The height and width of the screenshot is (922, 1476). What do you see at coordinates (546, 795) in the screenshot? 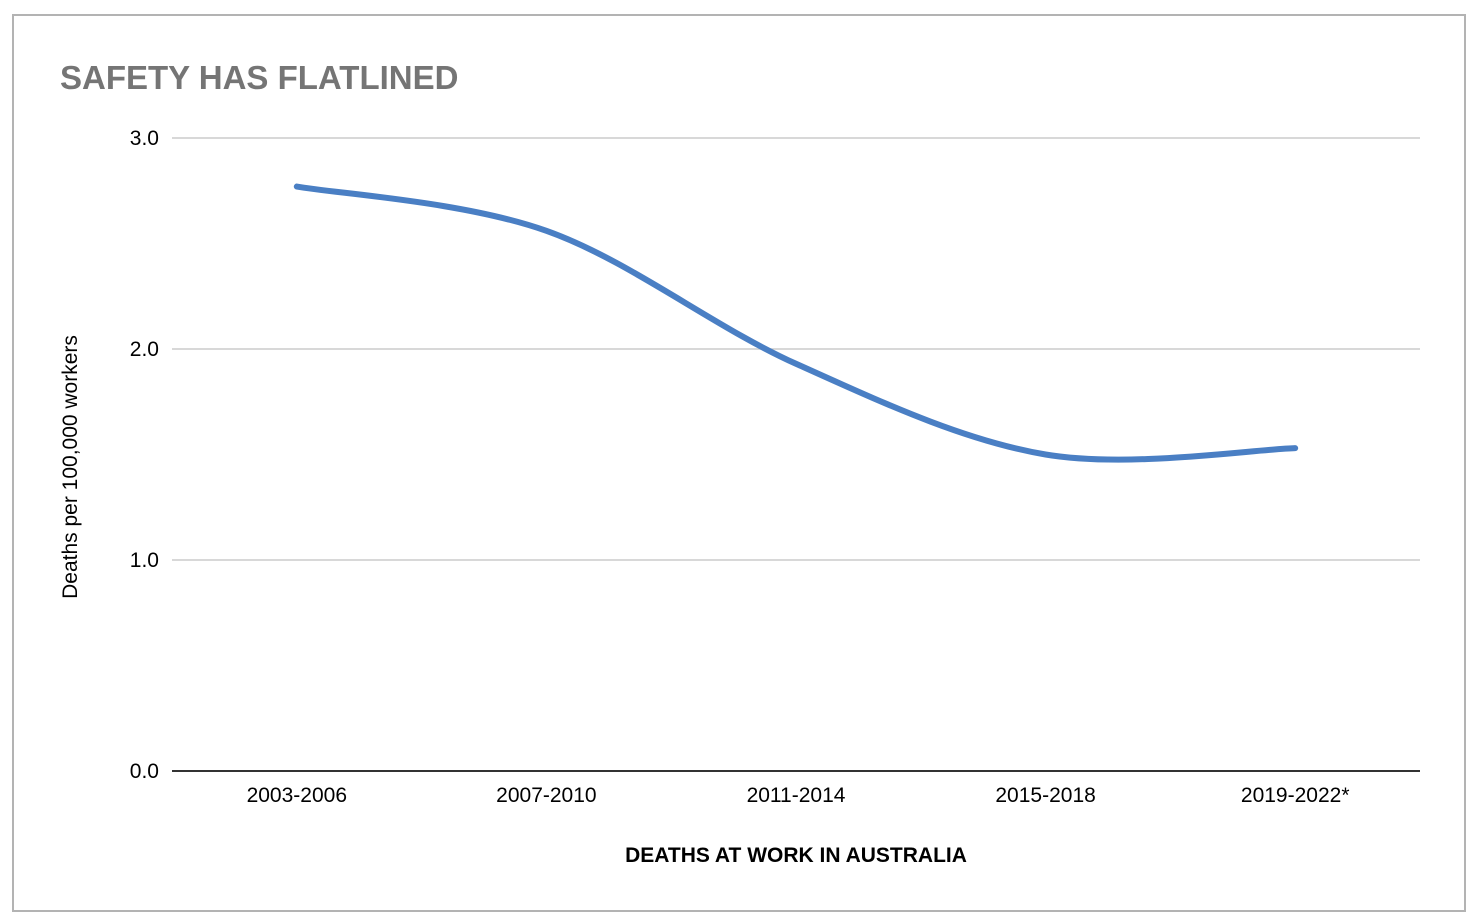
I see `x-tick-label: 2007-2010` at bounding box center [546, 795].